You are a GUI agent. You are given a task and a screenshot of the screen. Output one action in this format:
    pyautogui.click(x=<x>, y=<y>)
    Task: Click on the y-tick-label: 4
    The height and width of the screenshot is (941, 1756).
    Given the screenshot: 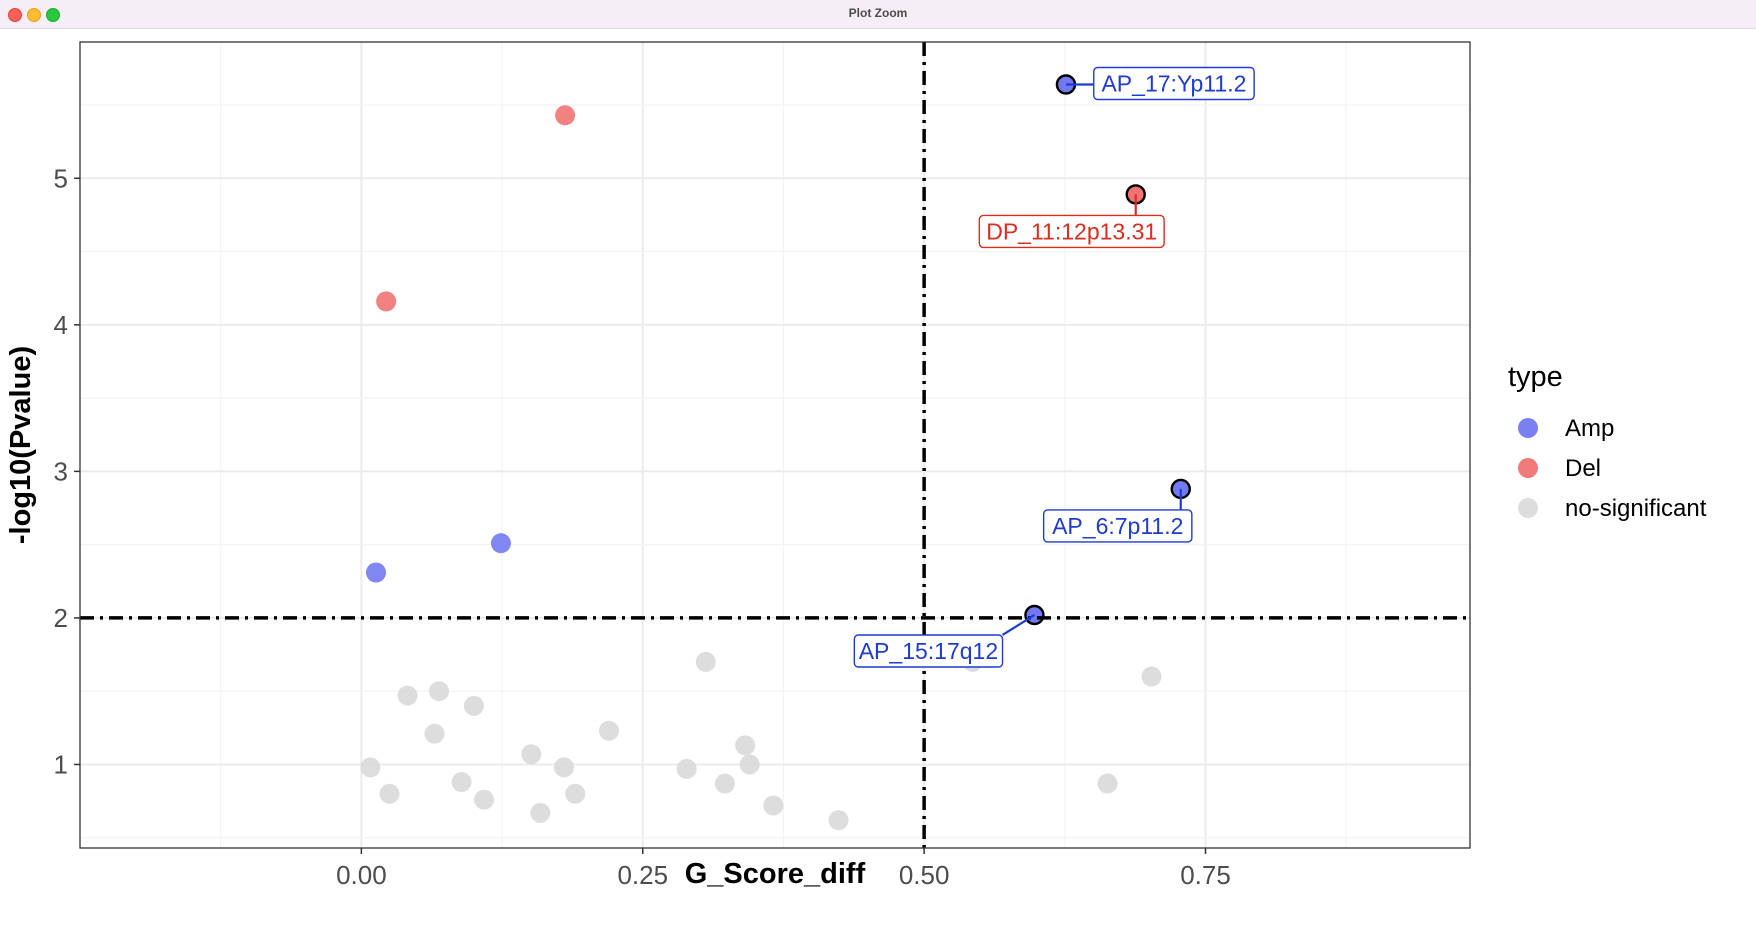 What is the action you would take?
    pyautogui.click(x=61, y=325)
    